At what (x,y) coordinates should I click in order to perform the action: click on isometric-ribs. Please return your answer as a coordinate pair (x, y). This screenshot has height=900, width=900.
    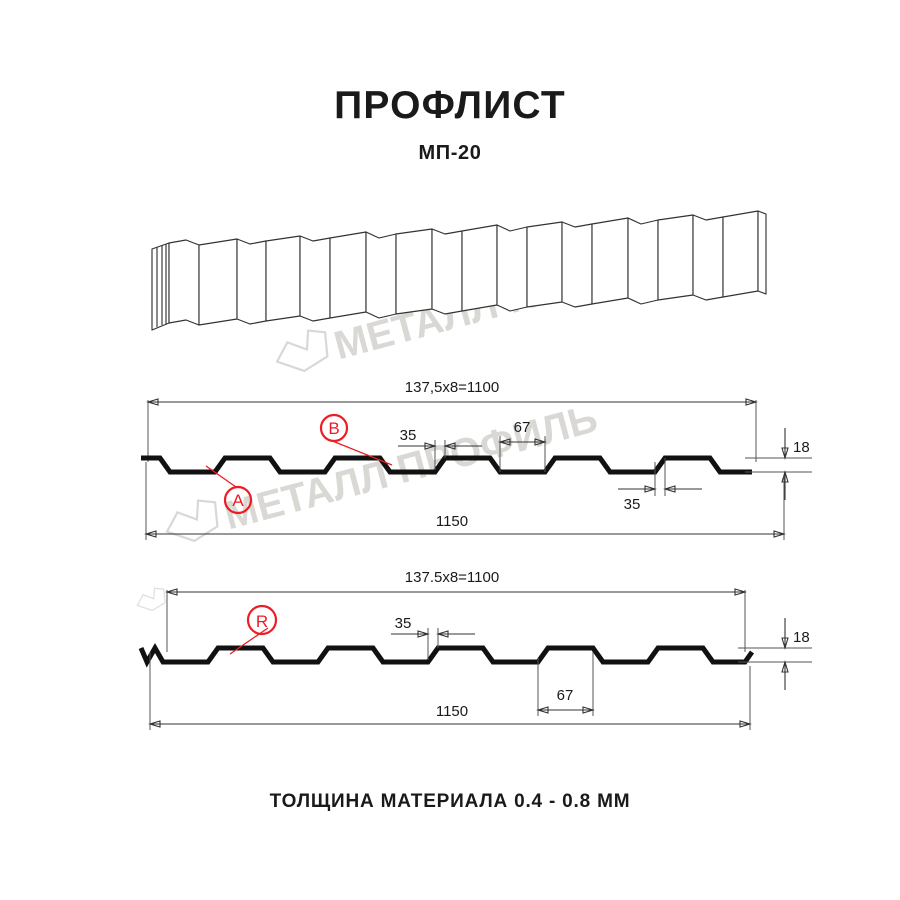
    Looking at the image, I should click on (467, 268).